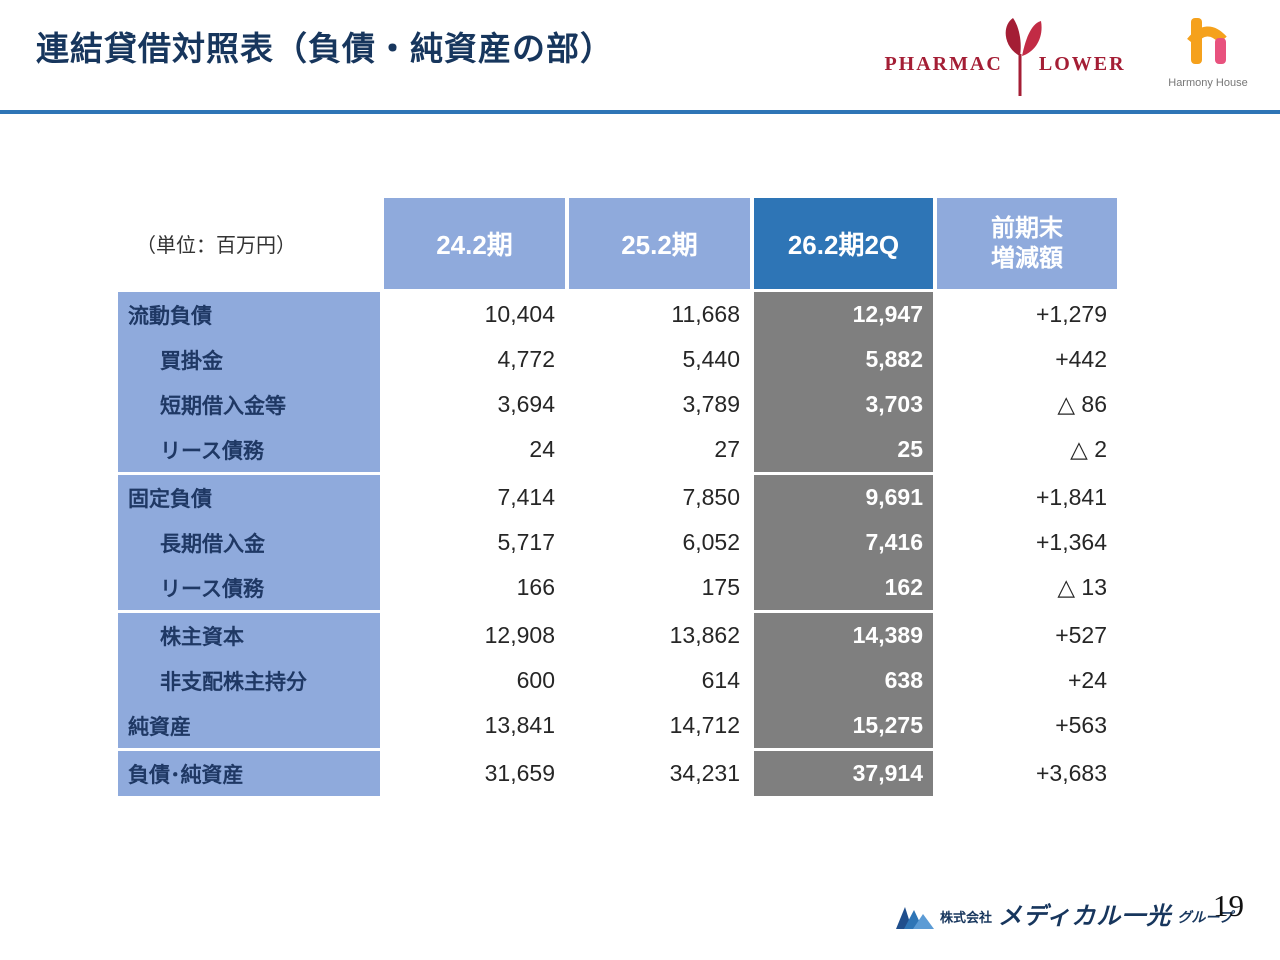 The width and height of the screenshot is (1280, 960). I want to click on table-row: リース債務 24 27 25 △ 2, so click(617, 451).